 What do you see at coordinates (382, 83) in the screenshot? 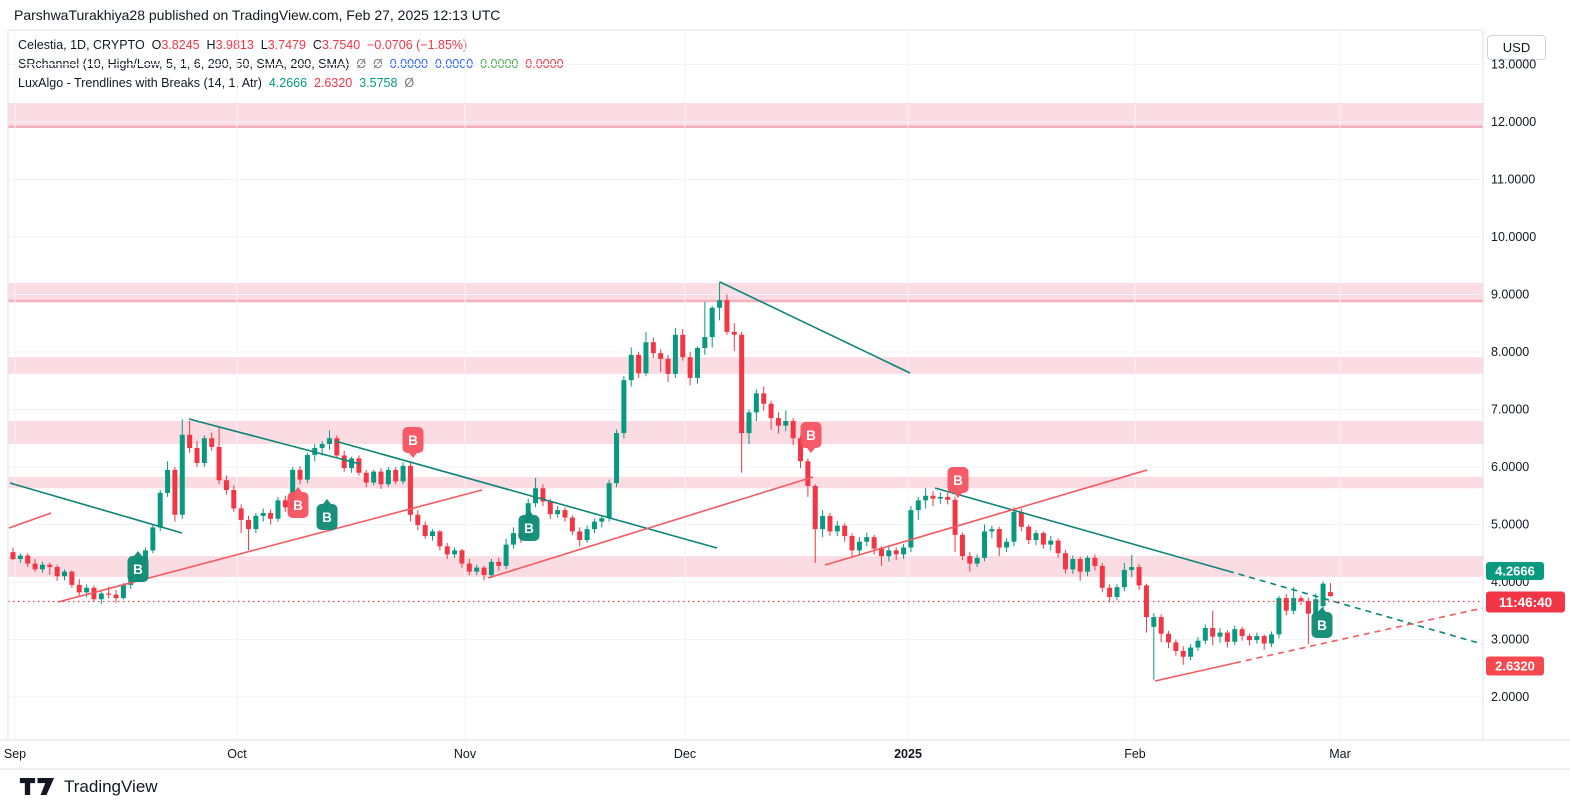
I see `legend-value: 3.5758` at bounding box center [382, 83].